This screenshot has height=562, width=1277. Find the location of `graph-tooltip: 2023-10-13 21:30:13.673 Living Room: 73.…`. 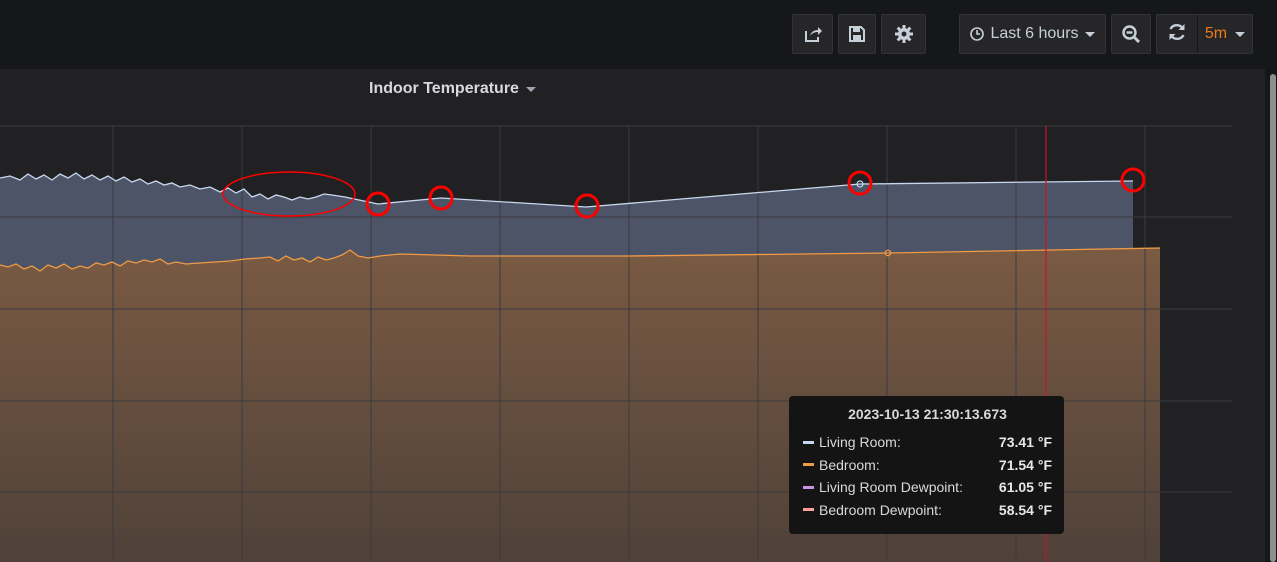

graph-tooltip: 2023-10-13 21:30:13.673 Living Room: 73.… is located at coordinates (926, 465).